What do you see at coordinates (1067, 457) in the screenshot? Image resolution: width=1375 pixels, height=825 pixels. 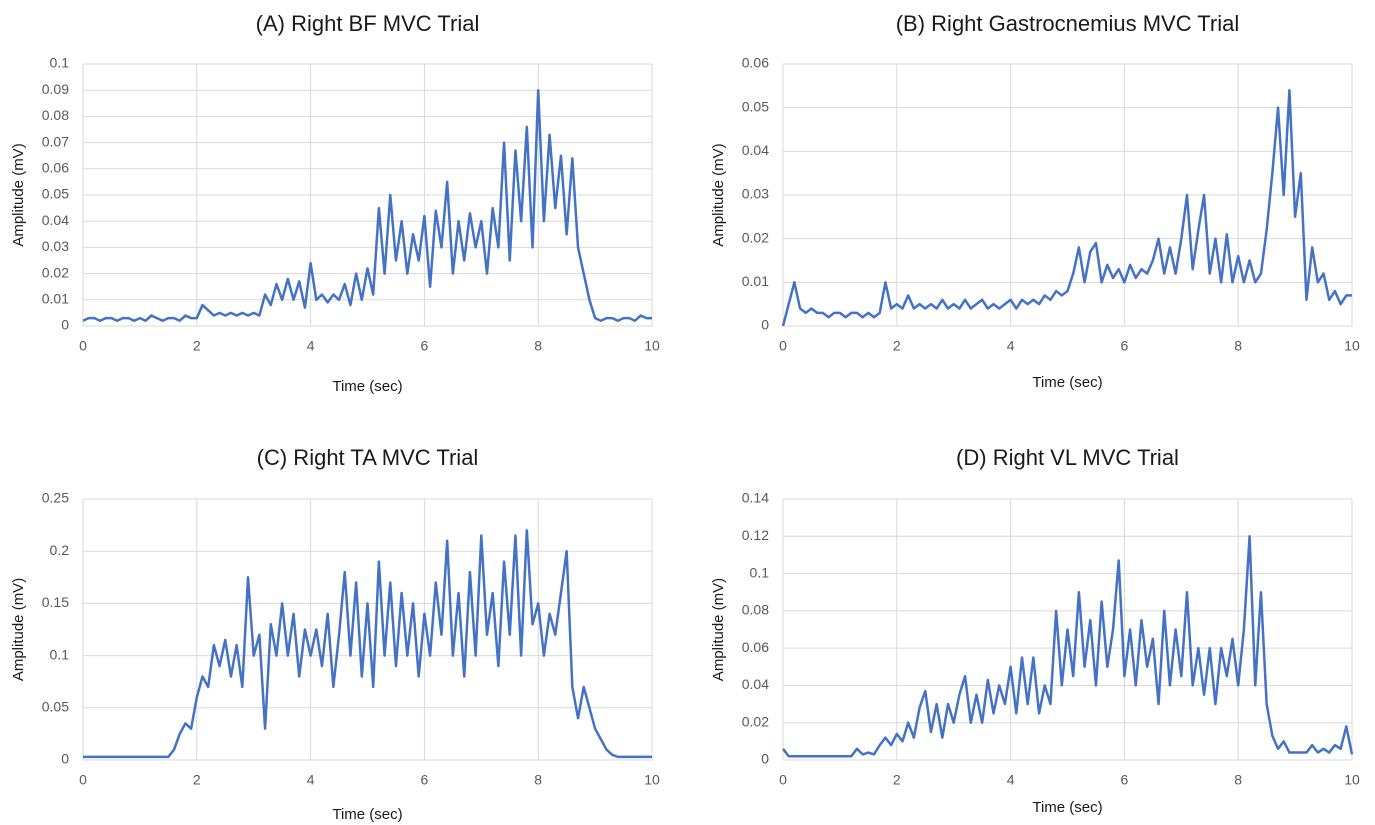 I see `chart-title: (D) Right VL MVC Trial` at bounding box center [1067, 457].